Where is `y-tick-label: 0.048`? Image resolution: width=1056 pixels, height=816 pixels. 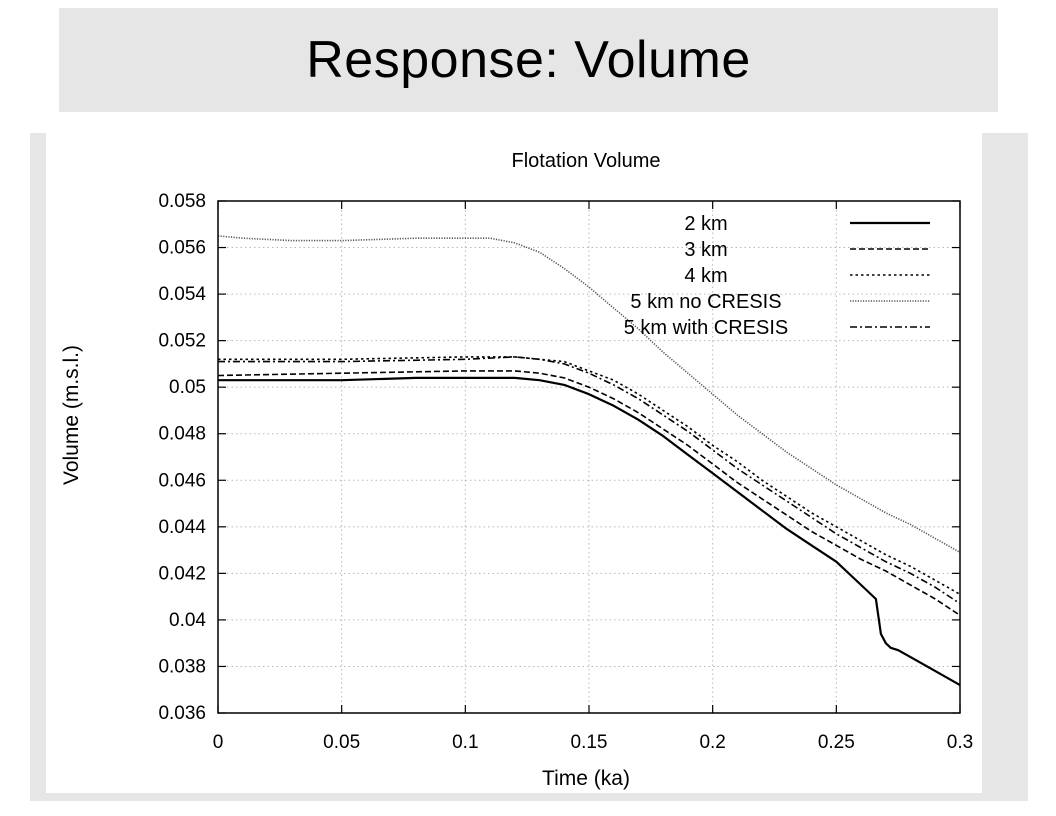 y-tick-label: 0.048 is located at coordinates (182, 434).